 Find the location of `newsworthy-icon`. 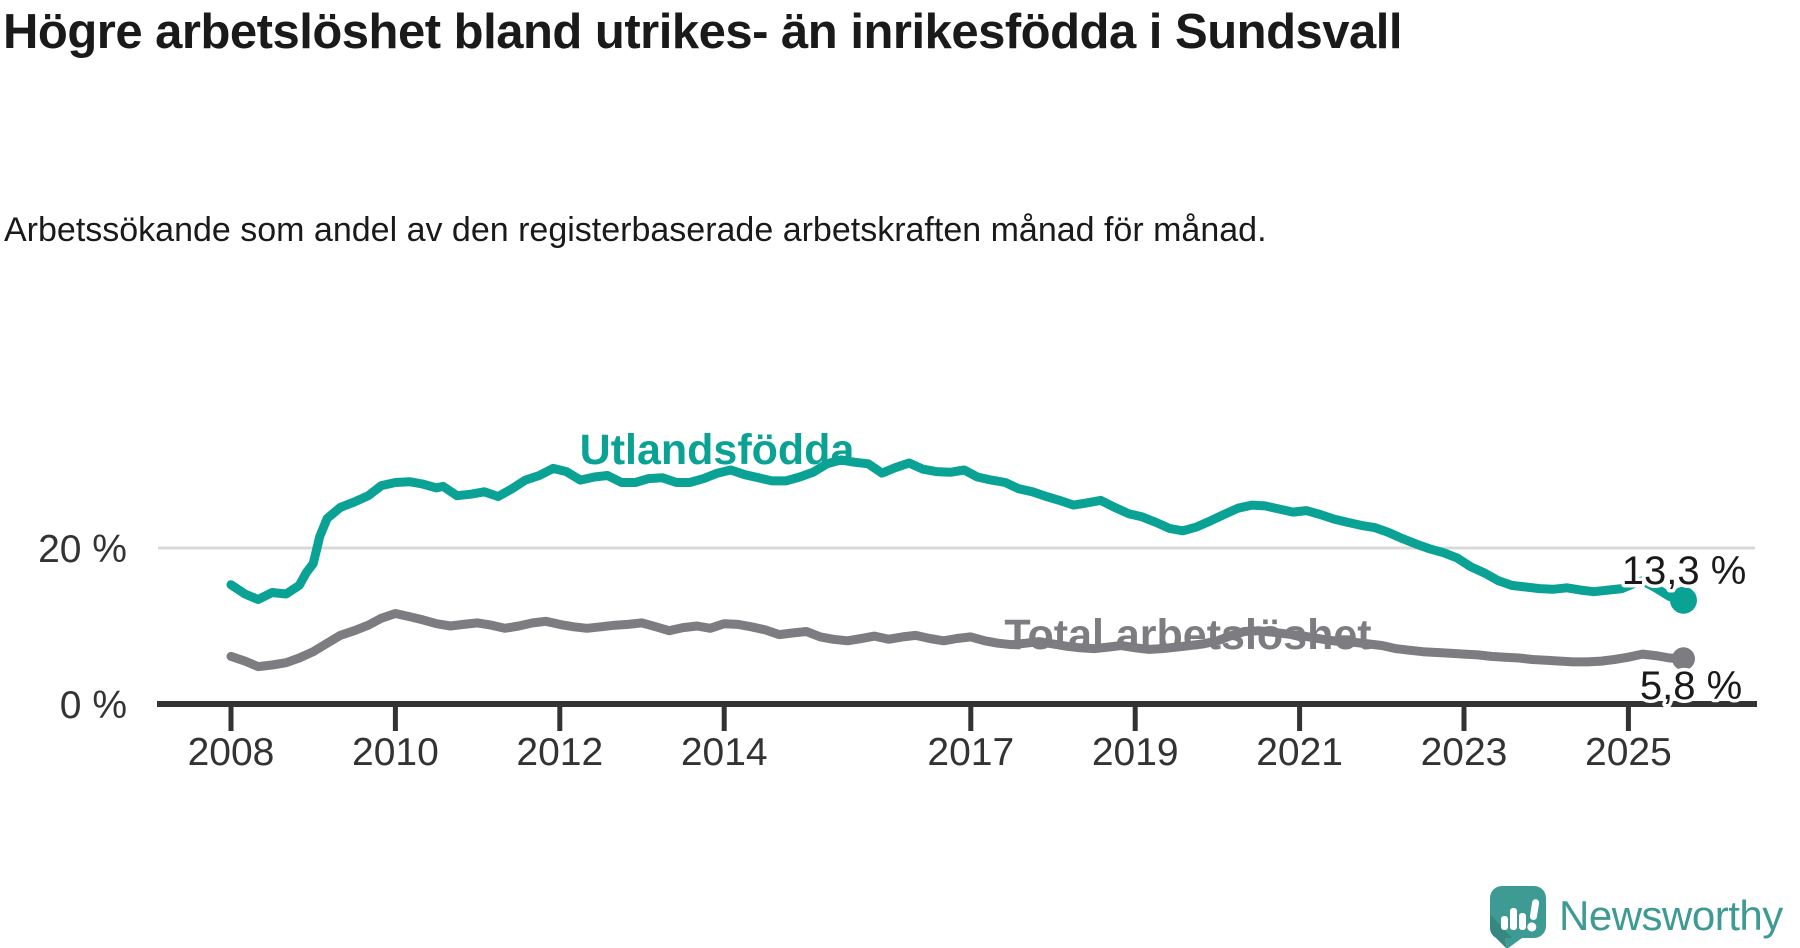

newsworthy-icon is located at coordinates (1518, 917).